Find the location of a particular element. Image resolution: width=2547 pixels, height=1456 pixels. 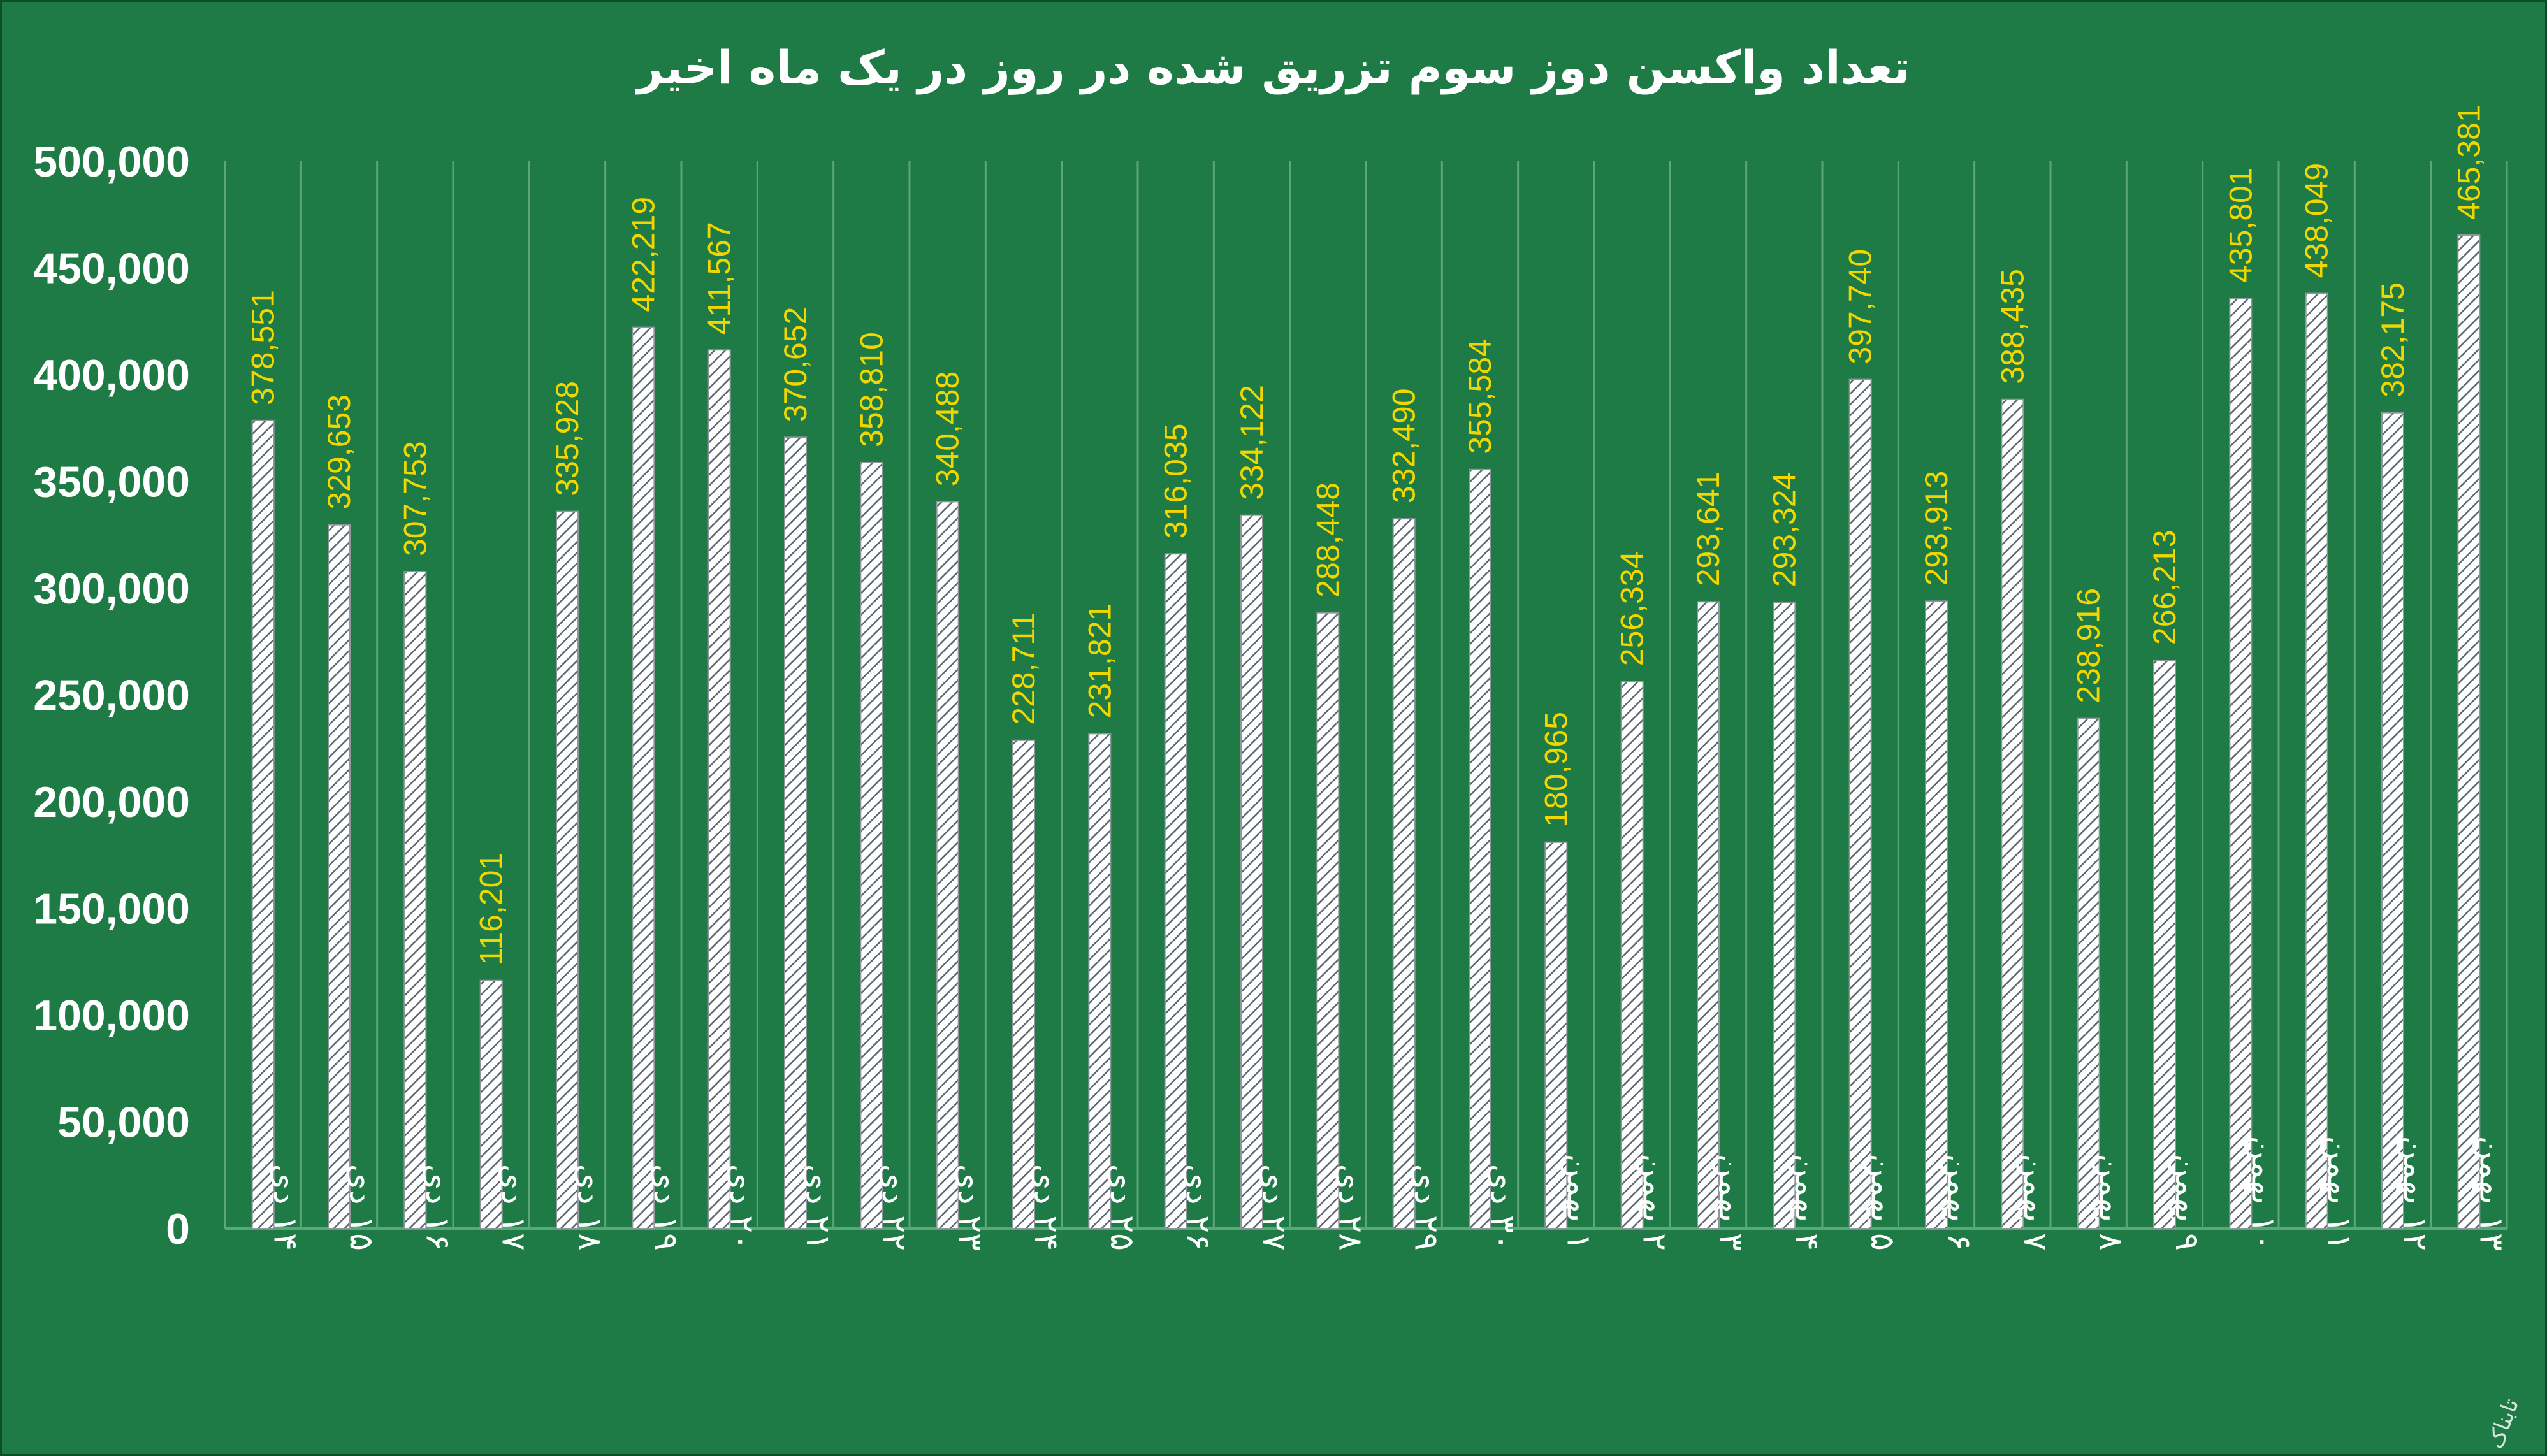

x-tick-label: ۱۹ دی is located at coordinates (666, 1207).